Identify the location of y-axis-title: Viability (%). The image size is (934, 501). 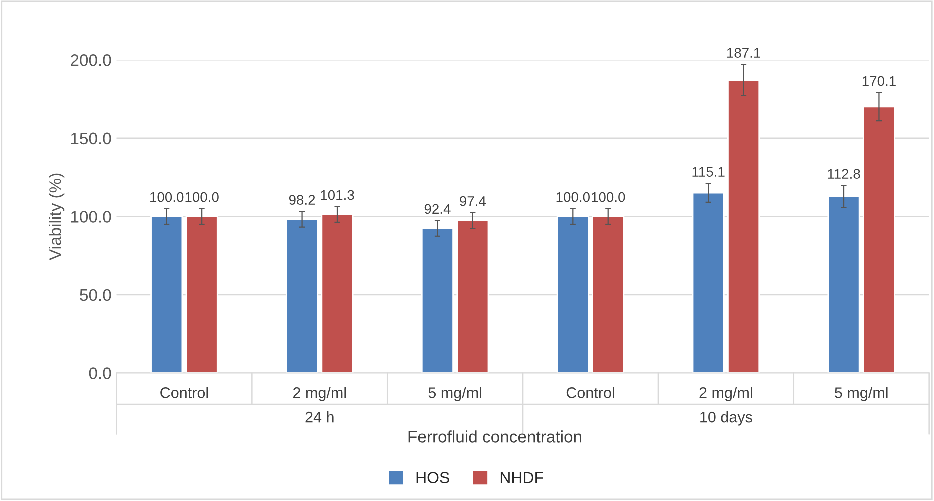
(57, 217).